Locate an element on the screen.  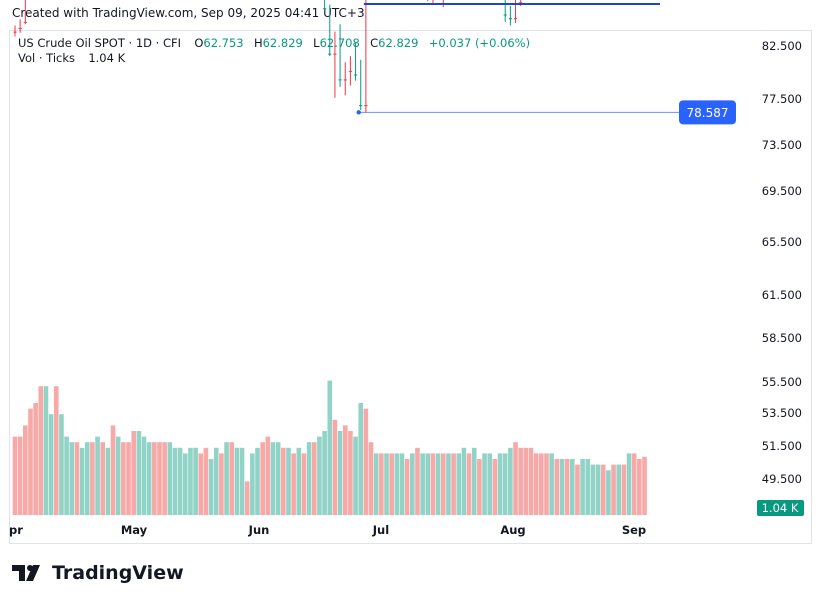
tradingview-logo-text: TradingView is located at coordinates (118, 573).